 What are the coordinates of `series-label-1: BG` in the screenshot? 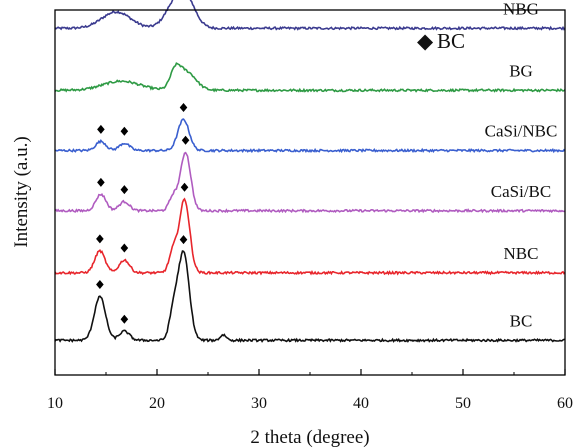 It's located at (521, 70).